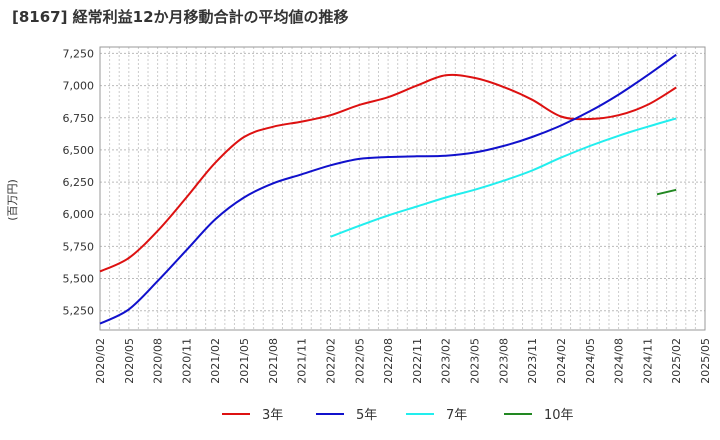 Image resolution: width=720 pixels, height=440 pixels. What do you see at coordinates (417, 361) in the screenshot?
I see `x-tick-label: 2022/11` at bounding box center [417, 361].